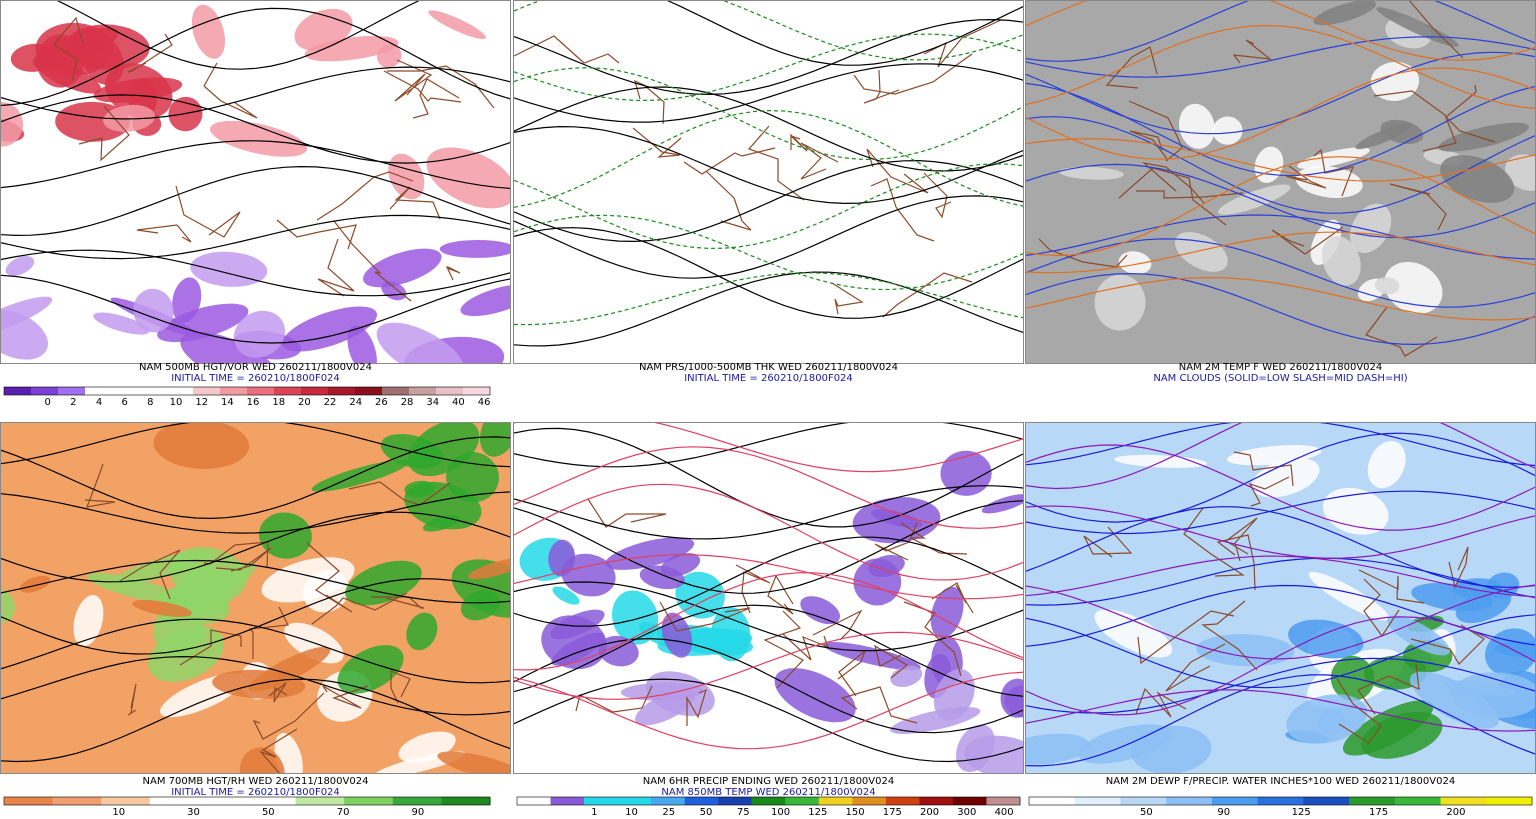  I want to click on colorbar-label: 18, so click(278, 402).